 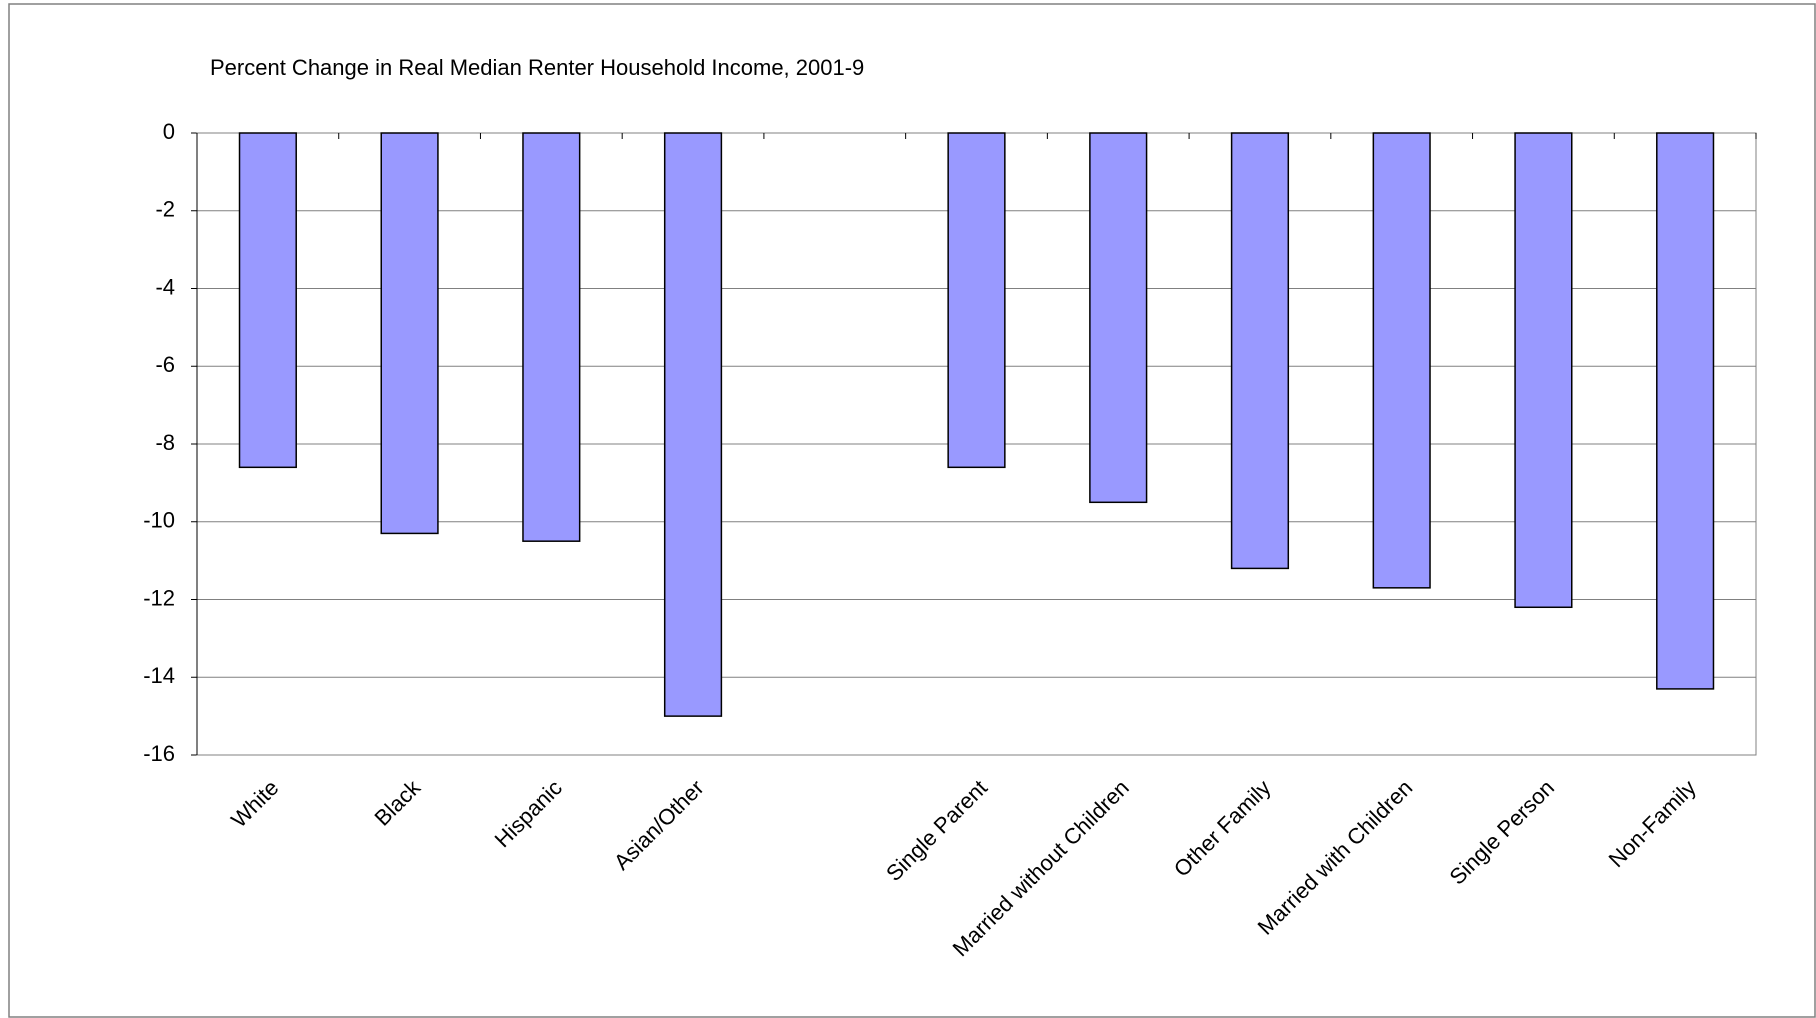 I want to click on y-tick-label: -4, so click(x=165, y=286).